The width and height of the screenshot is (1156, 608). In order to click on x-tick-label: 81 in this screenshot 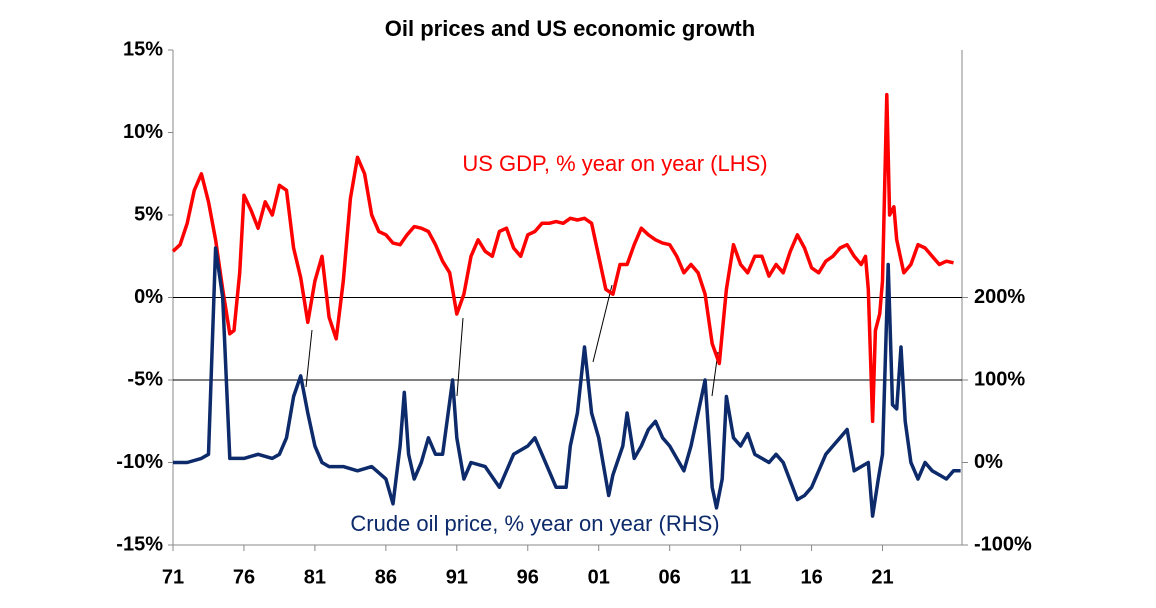, I will do `click(315, 577)`.